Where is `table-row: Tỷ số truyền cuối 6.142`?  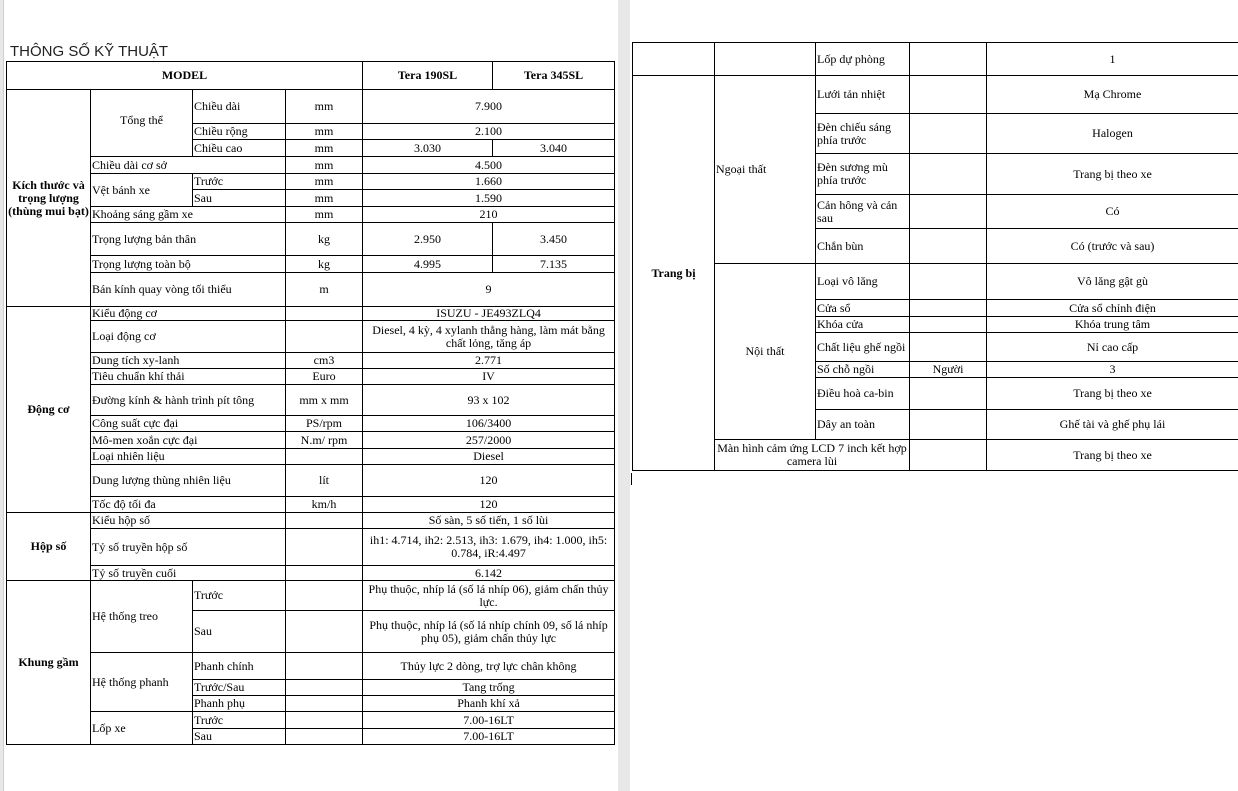
table-row: Tỷ số truyền cuối 6.142 is located at coordinates (311, 573).